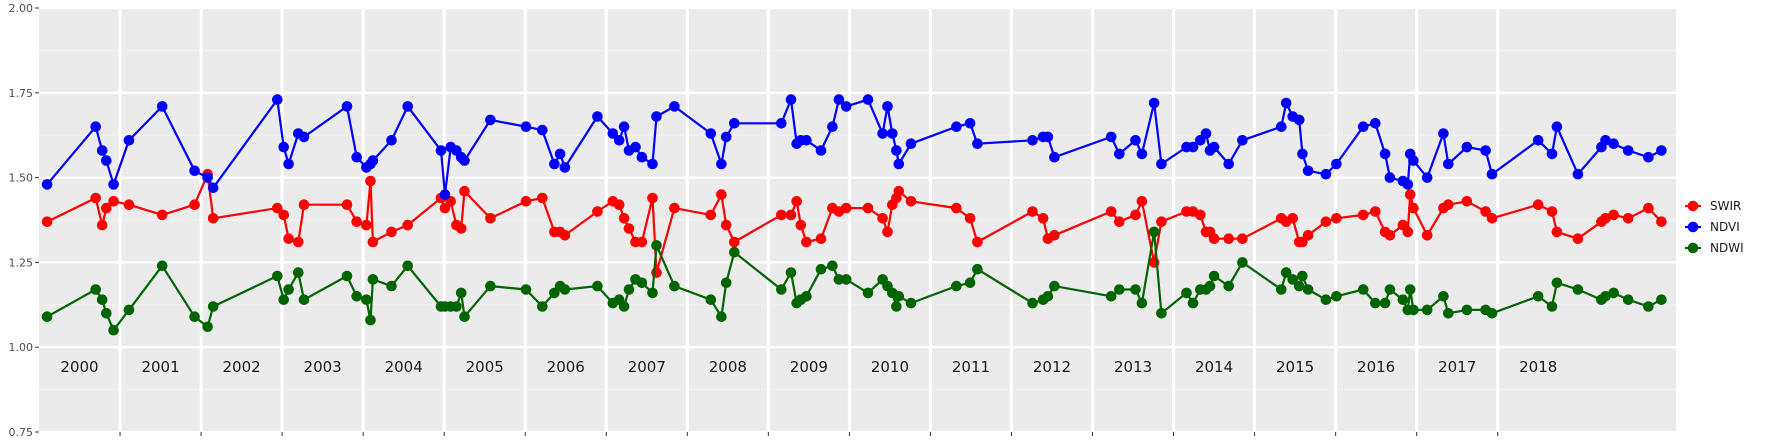 The width and height of the screenshot is (1773, 442). I want to click on legend-item-swir: SWIR, so click(1713, 206).